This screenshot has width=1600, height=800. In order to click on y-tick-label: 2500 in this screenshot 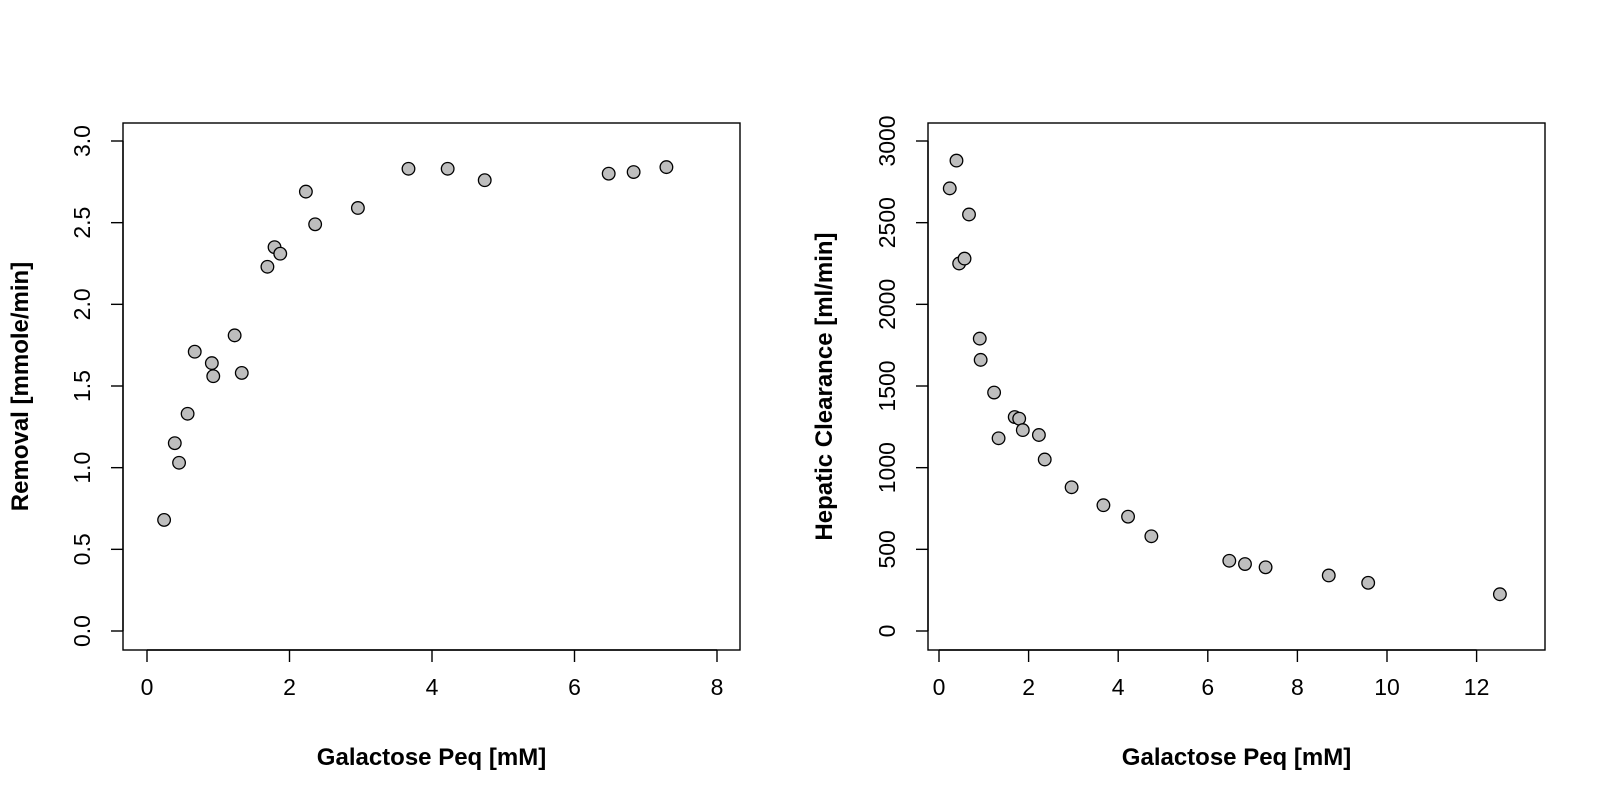, I will do `click(887, 222)`.